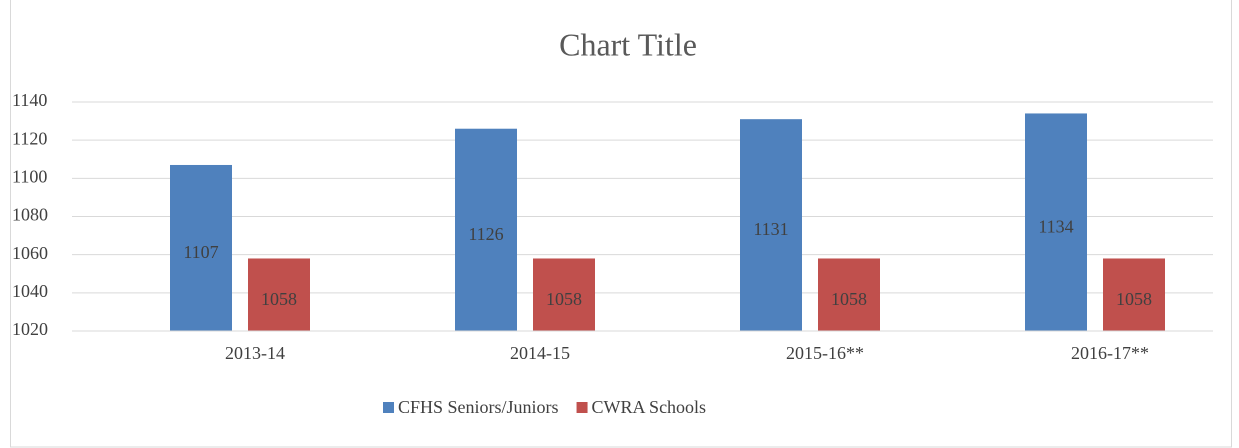  I want to click on y-tick-label: 1120, so click(29, 138).